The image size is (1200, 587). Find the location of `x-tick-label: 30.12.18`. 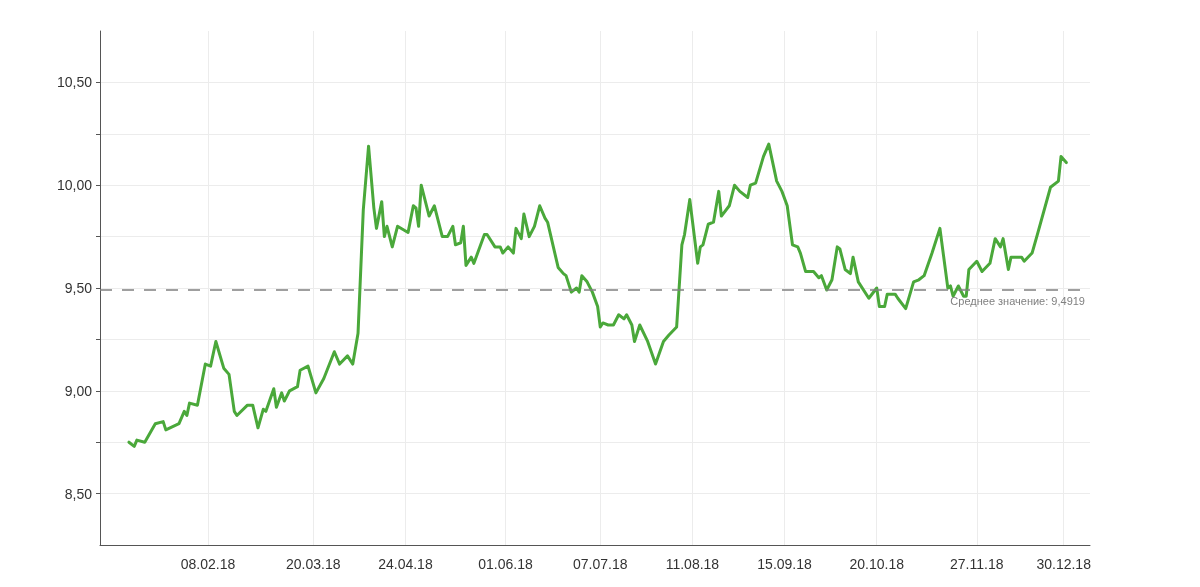

x-tick-label: 30.12.18 is located at coordinates (1064, 564).